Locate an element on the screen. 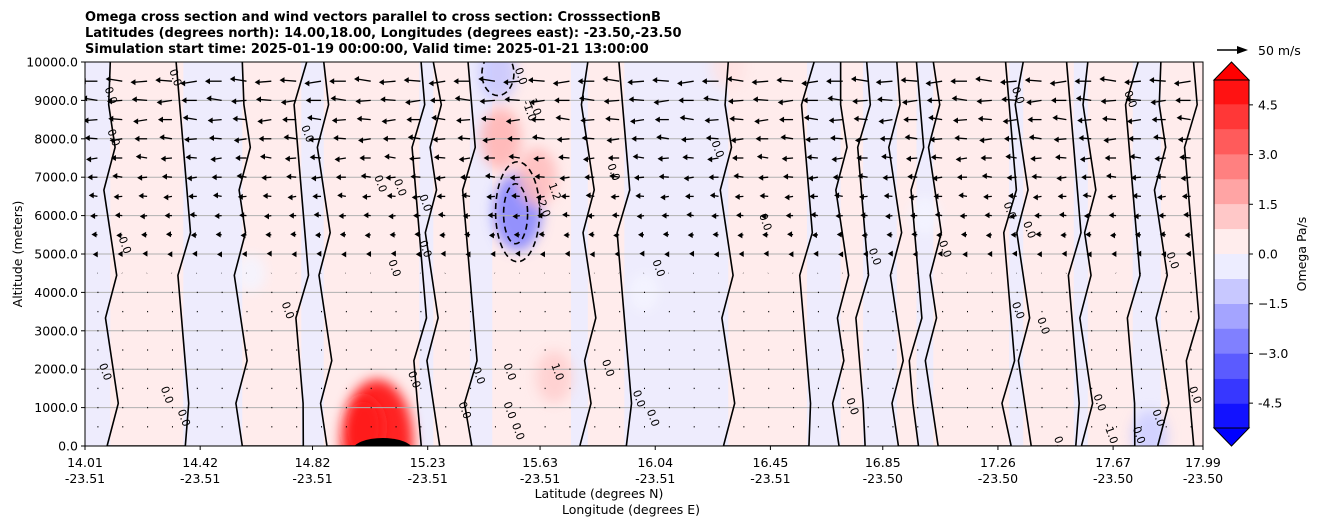 Image resolution: width=1320 pixels, height=526 pixels. contour-label-24: 0.0 is located at coordinates (510, 410).